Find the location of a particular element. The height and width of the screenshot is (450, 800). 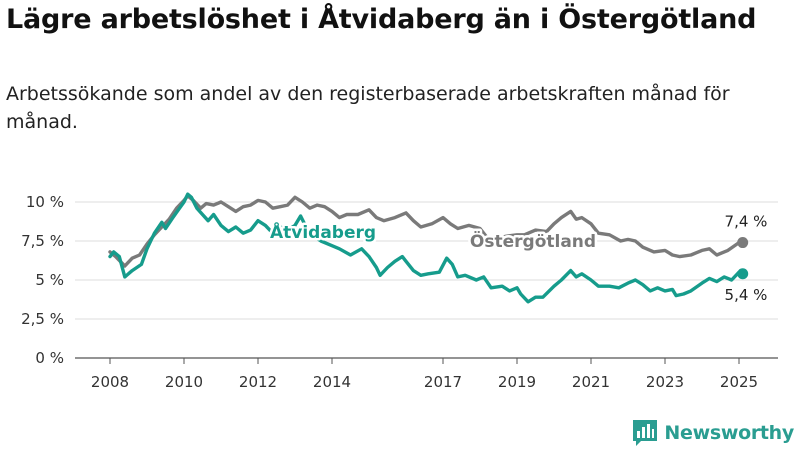

end-label-atvidaberg: 5,4 % is located at coordinates (746, 295).